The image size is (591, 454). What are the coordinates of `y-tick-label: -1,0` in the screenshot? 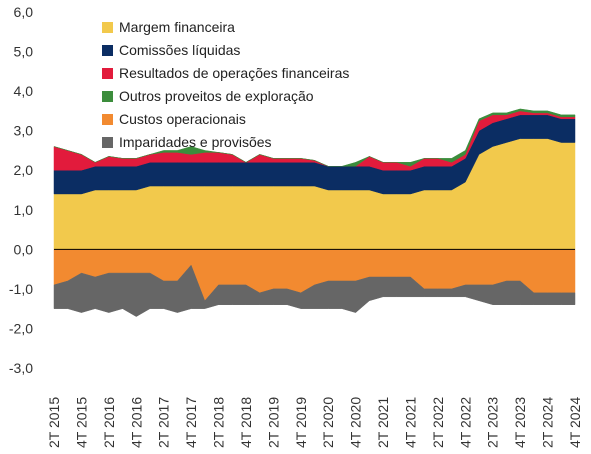 It's located at (21, 289).